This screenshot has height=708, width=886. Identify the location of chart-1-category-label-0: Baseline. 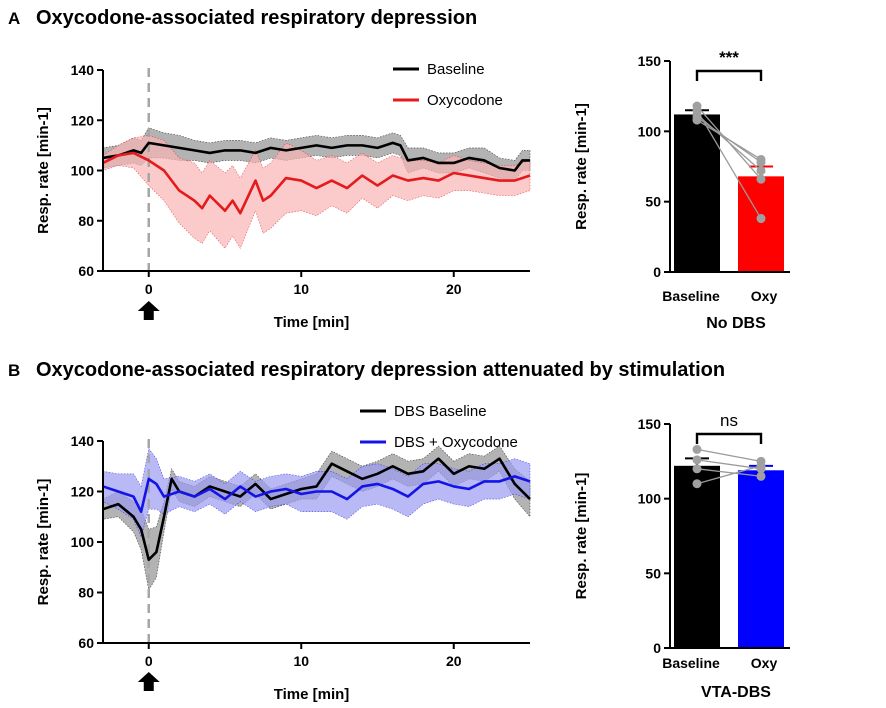
(691, 296).